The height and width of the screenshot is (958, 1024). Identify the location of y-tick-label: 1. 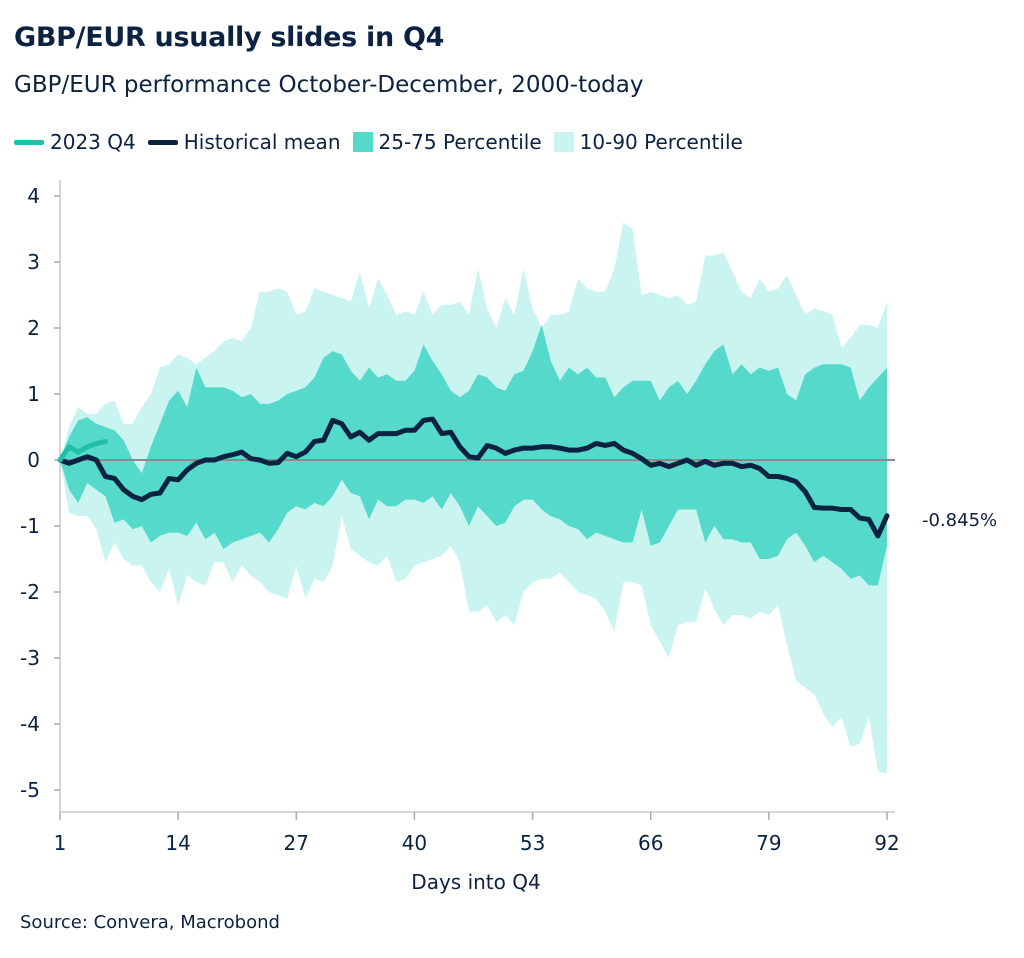
(33, 394).